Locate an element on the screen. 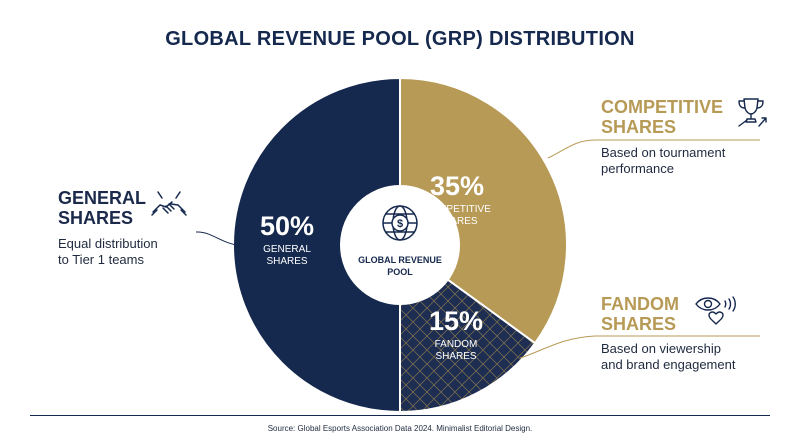  connector-fandom is located at coordinates (639, 347).